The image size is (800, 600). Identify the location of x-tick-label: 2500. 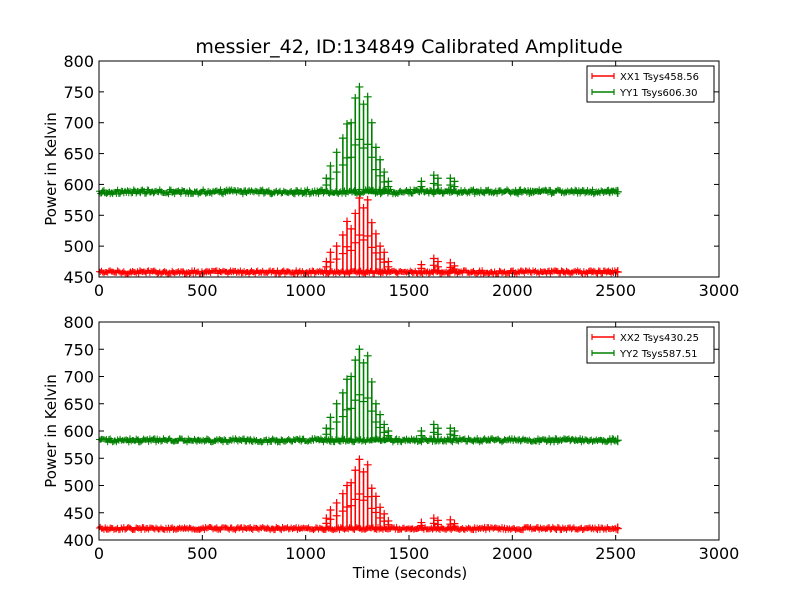
(615, 553).